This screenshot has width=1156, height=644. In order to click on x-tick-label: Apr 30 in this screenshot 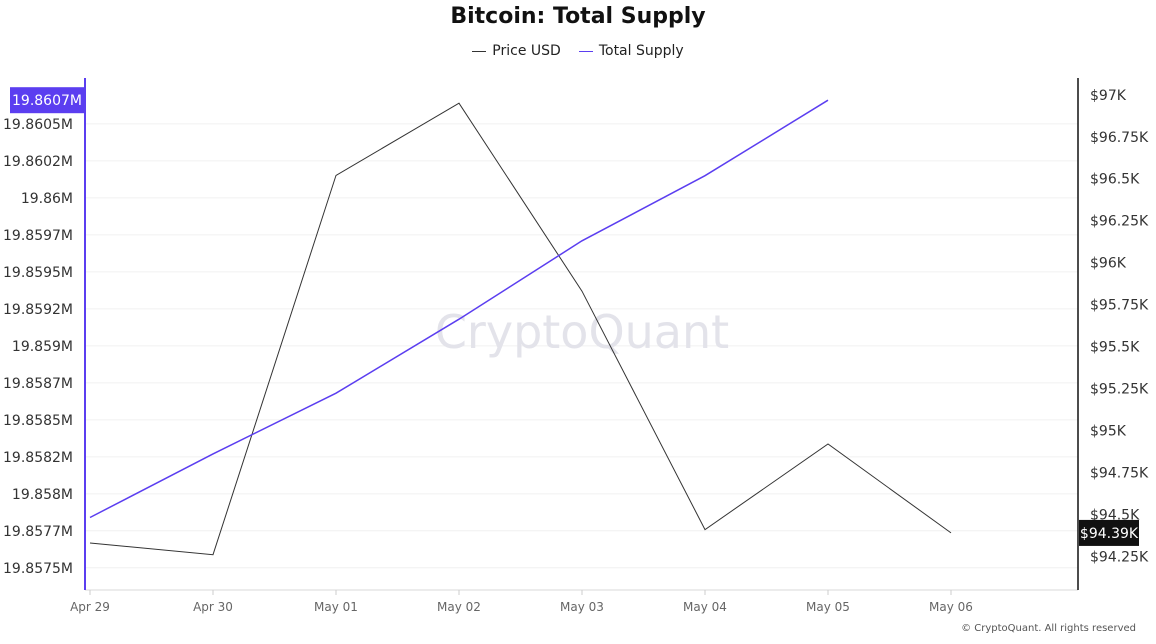, I will do `click(213, 607)`.